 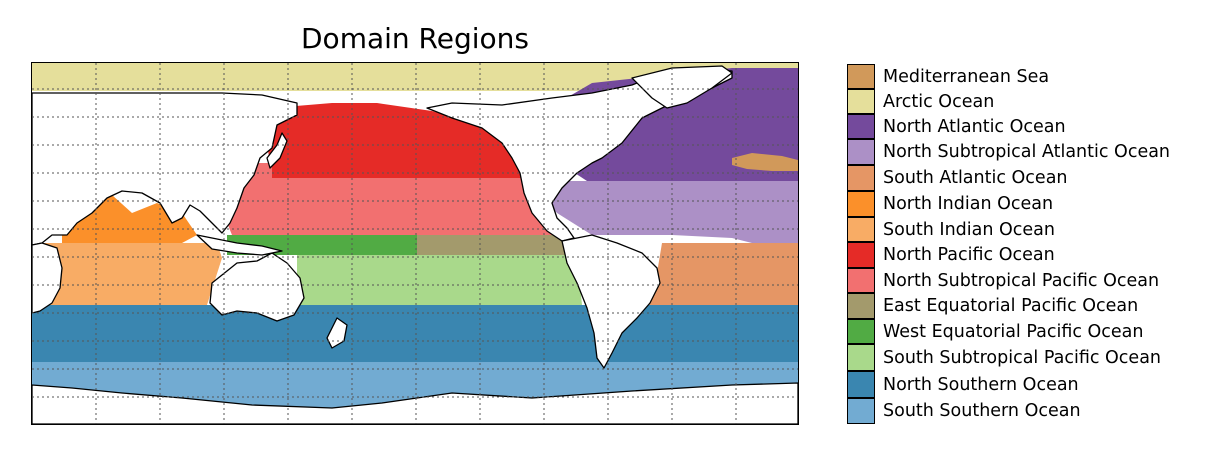 What do you see at coordinates (974, 126) in the screenshot?
I see `legend-label: North Atlantic Ocean` at bounding box center [974, 126].